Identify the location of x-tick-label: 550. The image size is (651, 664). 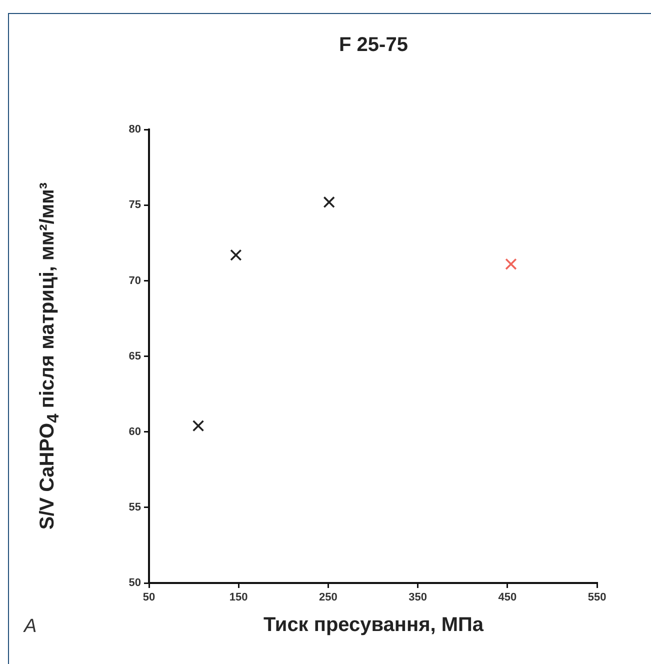
(597, 598).